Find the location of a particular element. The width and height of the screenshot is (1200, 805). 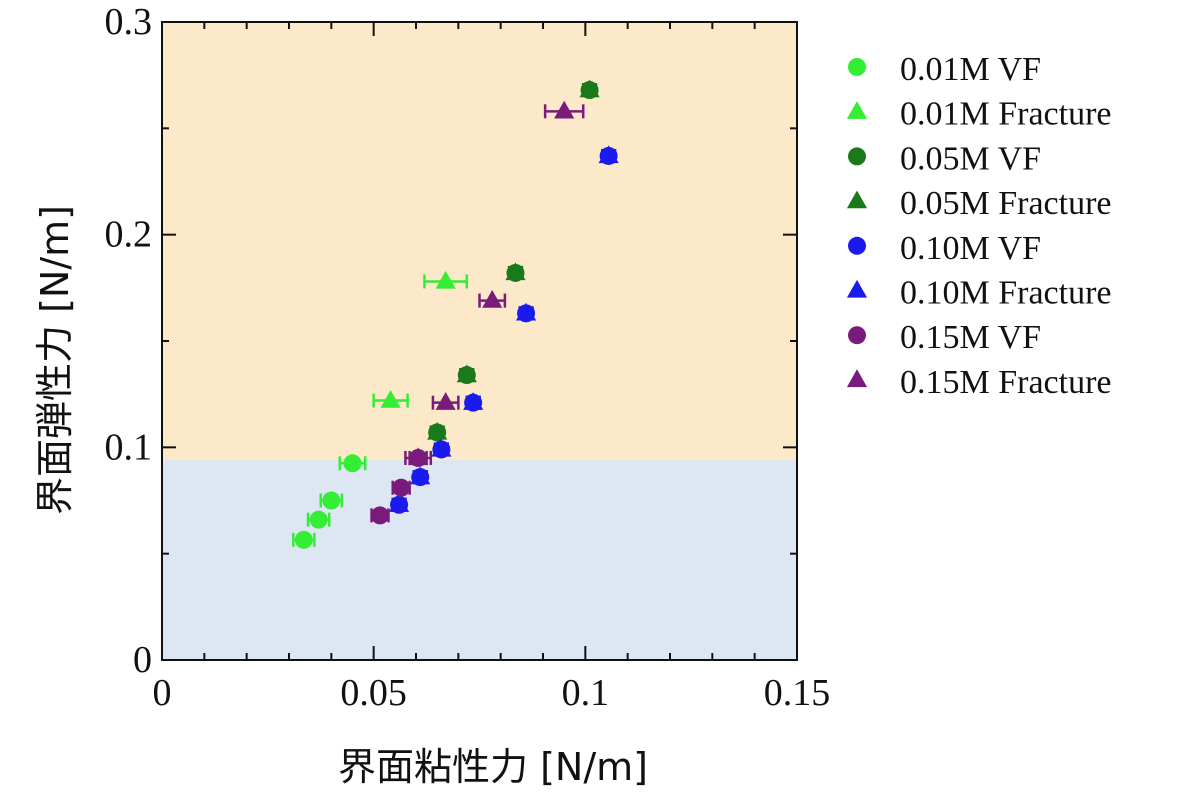

legend-label: 0.01M Fracture is located at coordinates (1006, 114).